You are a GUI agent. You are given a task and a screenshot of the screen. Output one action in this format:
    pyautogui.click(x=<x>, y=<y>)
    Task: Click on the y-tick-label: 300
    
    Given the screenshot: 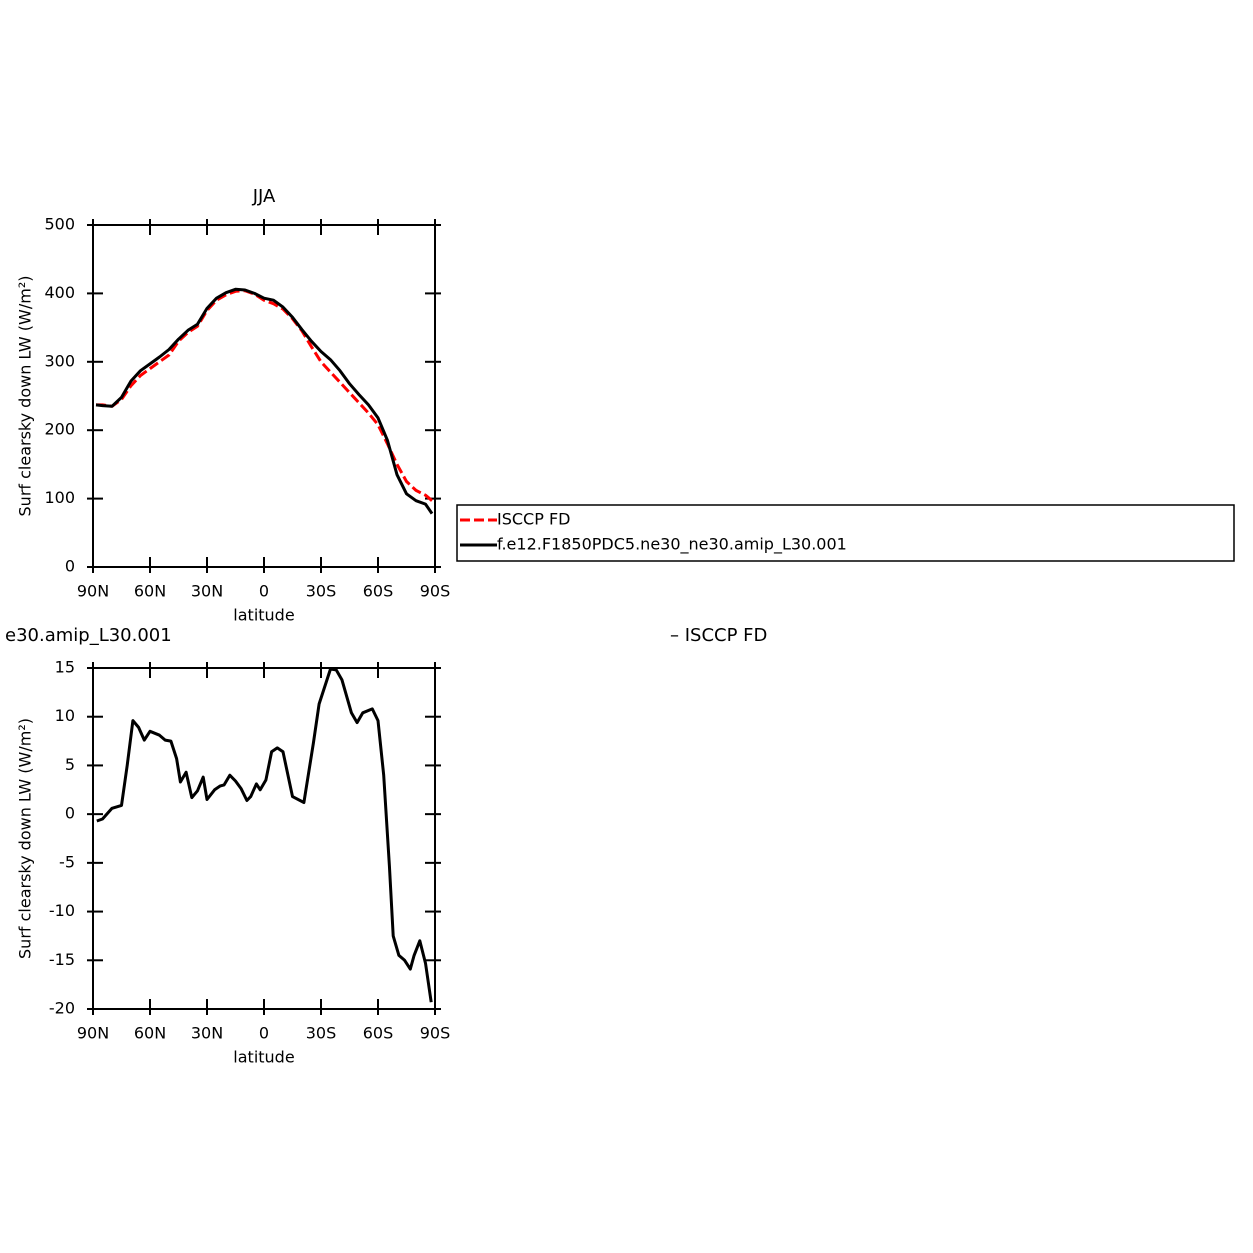 What is the action you would take?
    pyautogui.click(x=59, y=360)
    